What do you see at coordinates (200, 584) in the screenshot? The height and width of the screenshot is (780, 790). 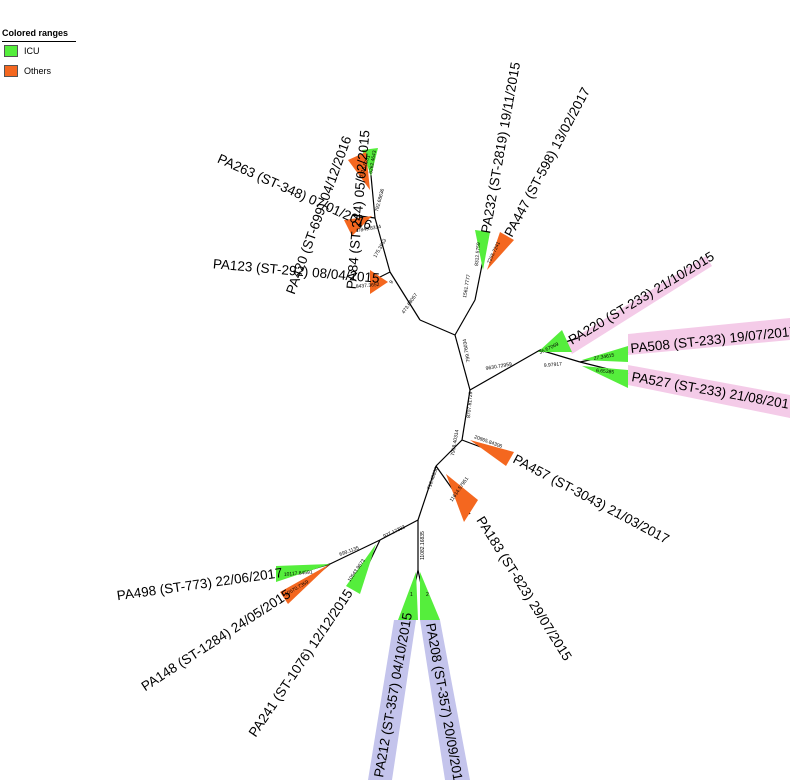 I see `leaf-label-pa498: PA498 (ST-773) 22/06/2017` at bounding box center [200, 584].